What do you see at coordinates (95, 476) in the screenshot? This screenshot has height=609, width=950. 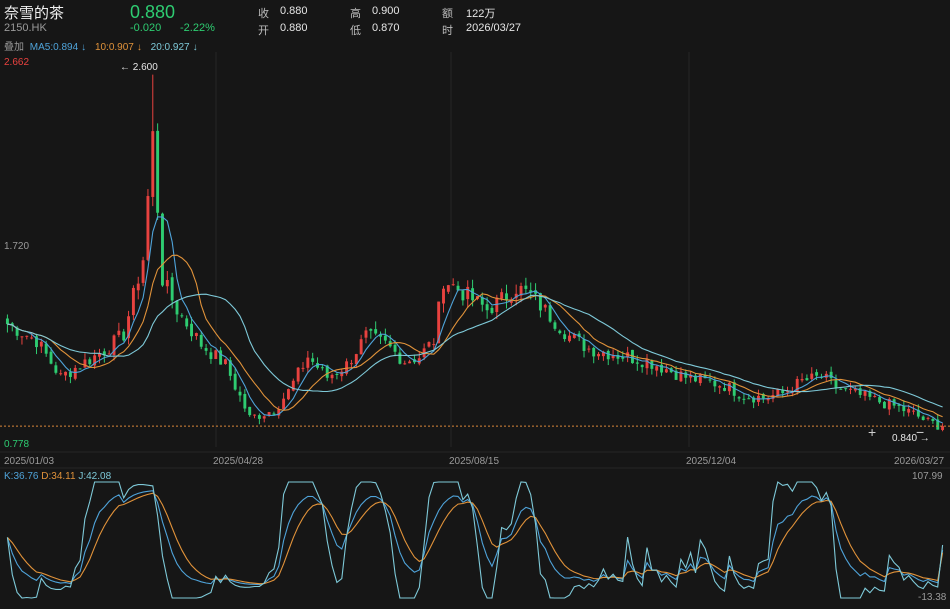 I see `kdj-j-legend: J:42.08` at bounding box center [95, 476].